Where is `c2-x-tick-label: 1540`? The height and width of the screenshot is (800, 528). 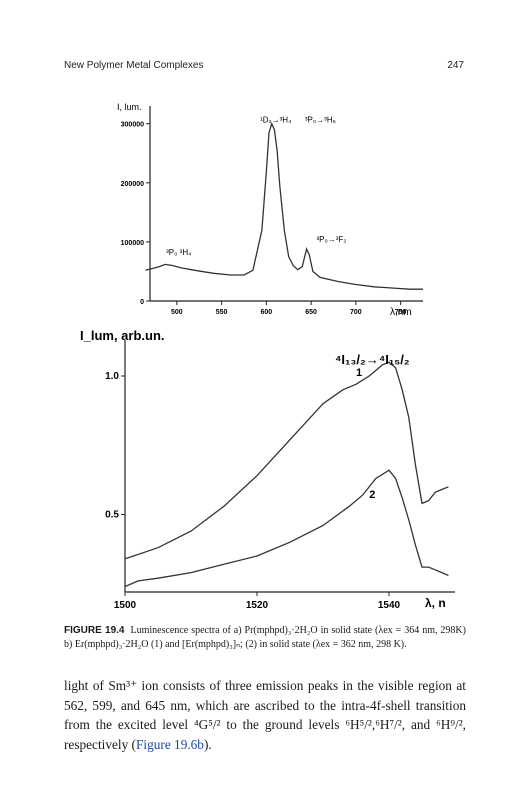
c2-x-tick-label: 1540 is located at coordinates (389, 605).